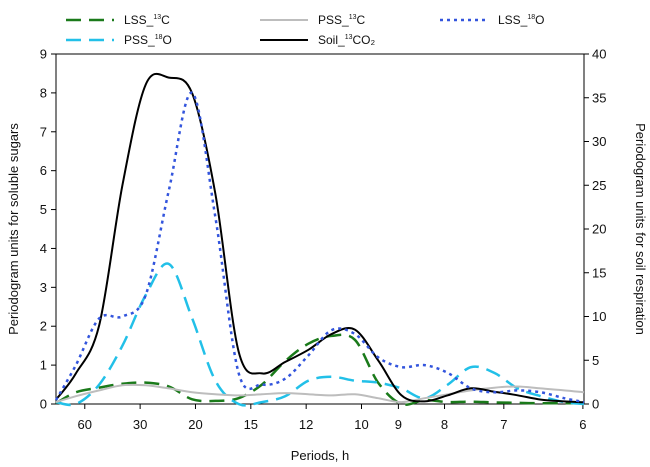 Image resolution: width=650 pixels, height=467 pixels. Describe the element at coordinates (492, 20) in the screenshot. I see `legend-item: LSS_18O` at that location.